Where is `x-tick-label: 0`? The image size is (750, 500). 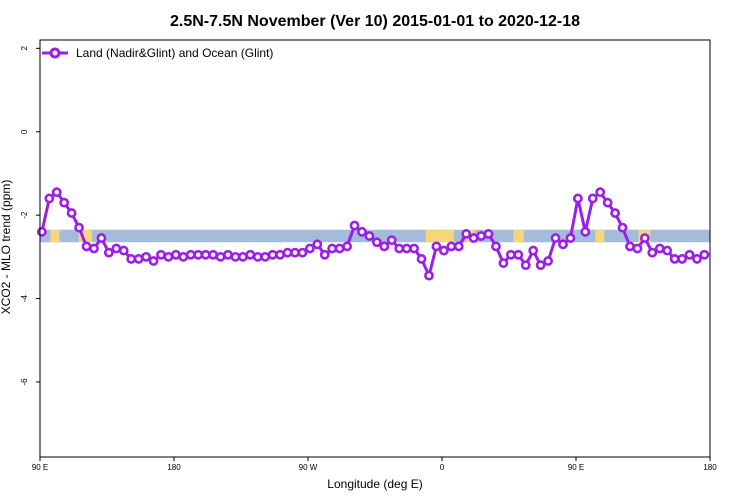
x-tick-label: 0 is located at coordinates (442, 467).